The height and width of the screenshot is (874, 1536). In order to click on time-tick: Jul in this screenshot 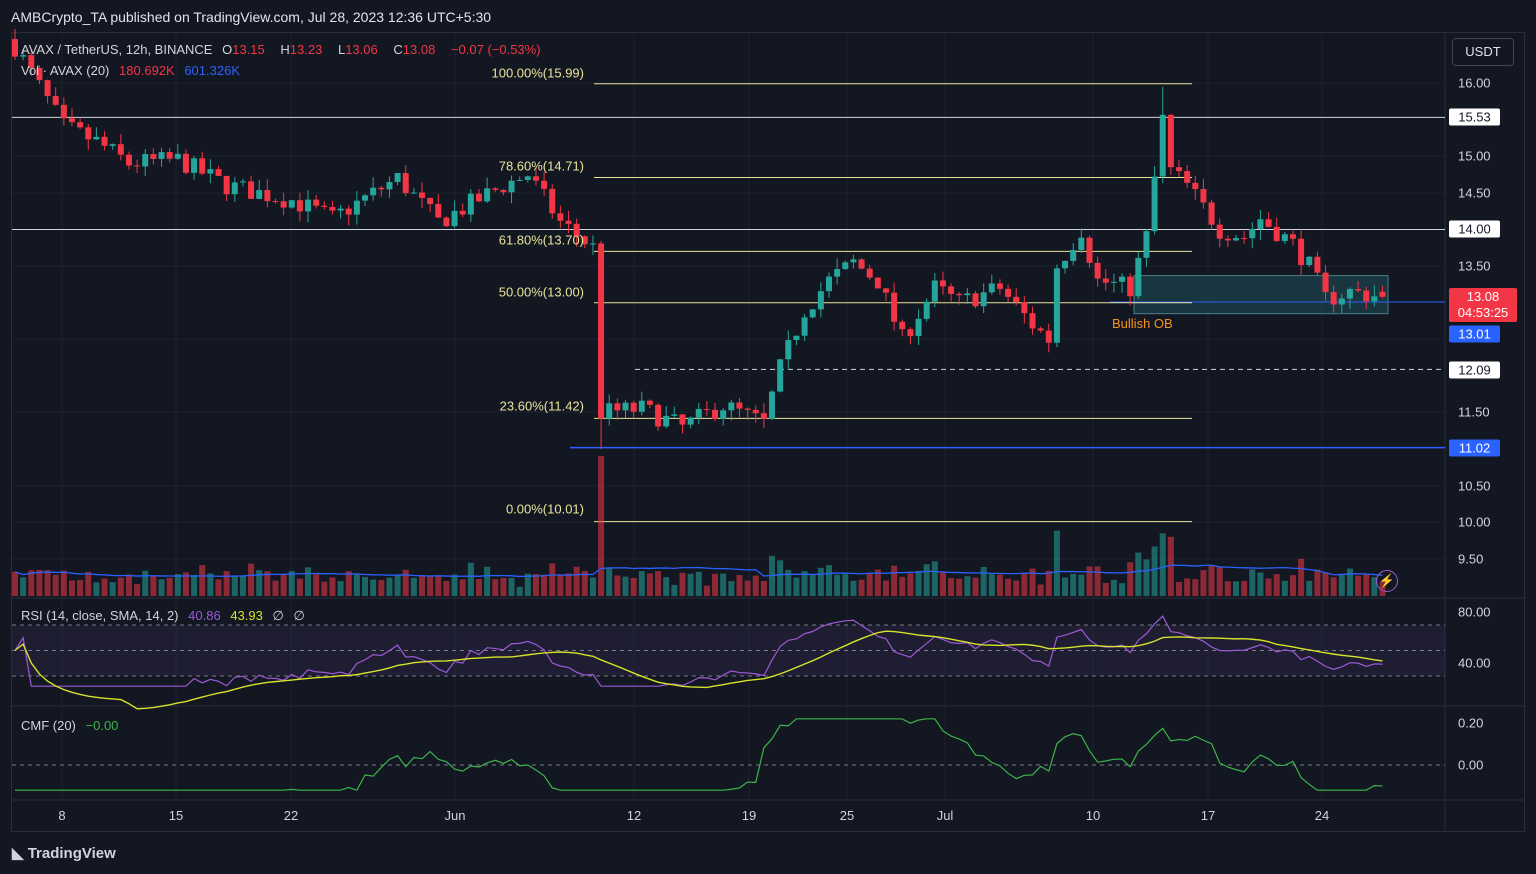, I will do `click(945, 815)`.